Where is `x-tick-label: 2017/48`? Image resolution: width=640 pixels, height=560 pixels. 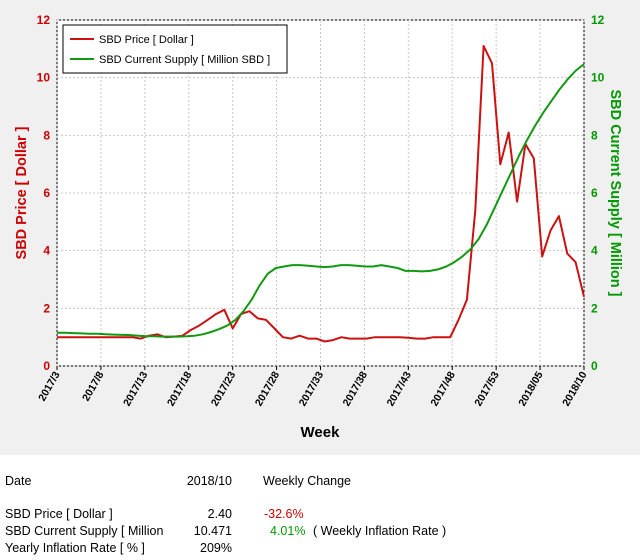
x-tick-label: 2017/48 is located at coordinates (442, 388).